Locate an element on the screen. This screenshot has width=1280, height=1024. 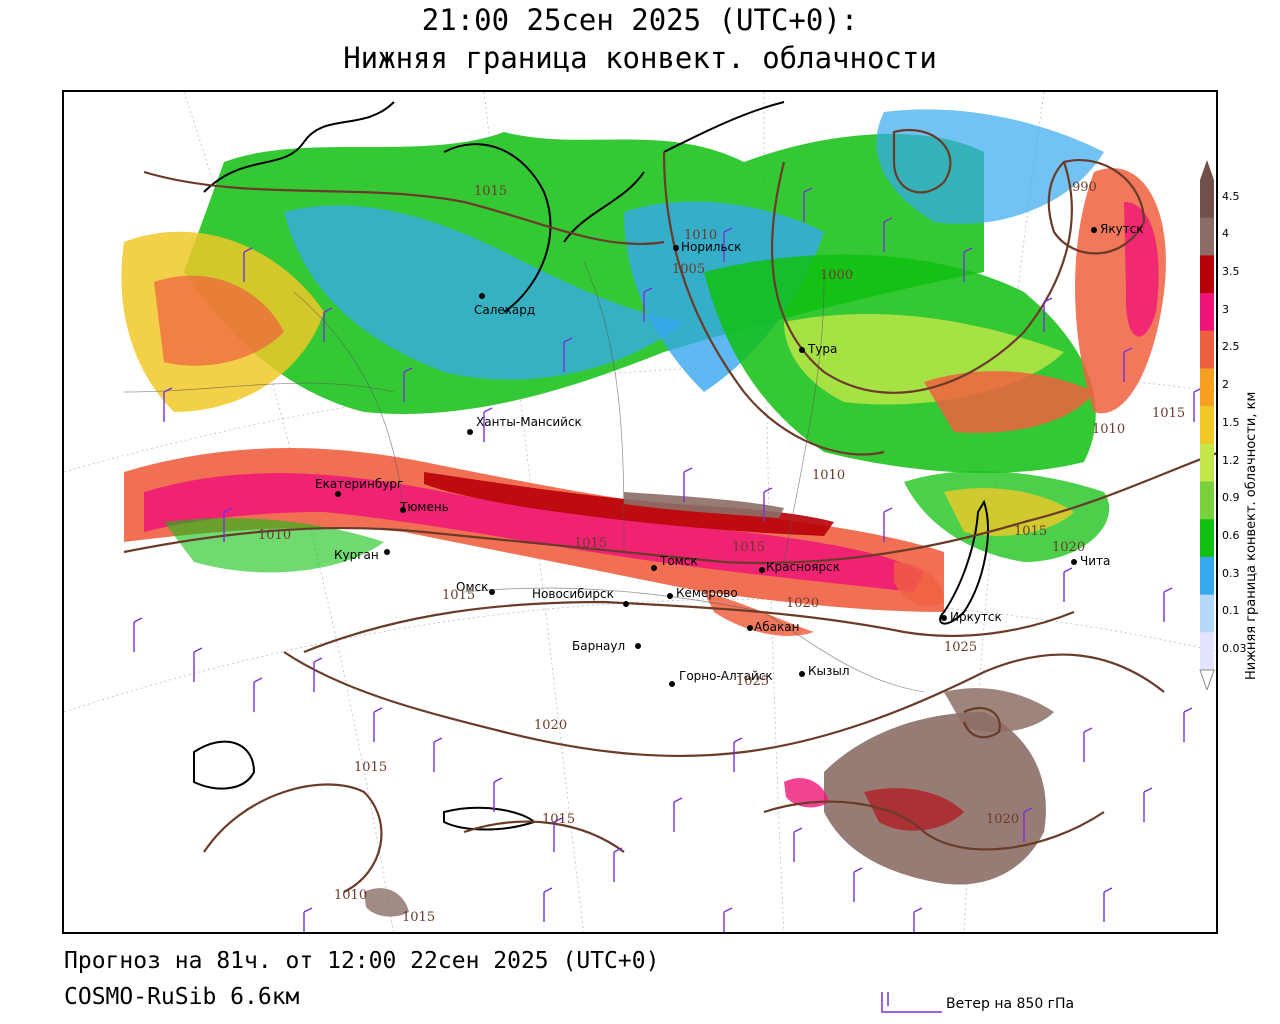
colorbar-tick-label: 1.2 is located at coordinates (1231, 460).